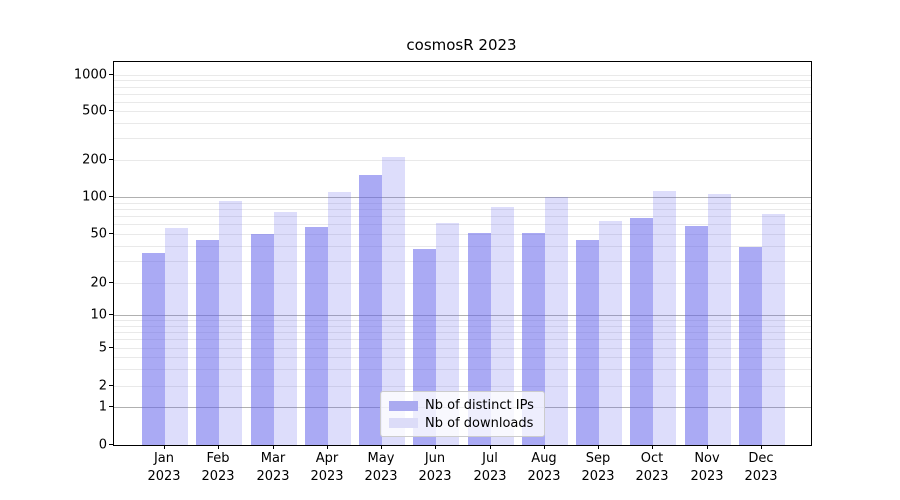 The image size is (900, 500). I want to click on x-tick-label-dec: Dec 2023, so click(761, 467).